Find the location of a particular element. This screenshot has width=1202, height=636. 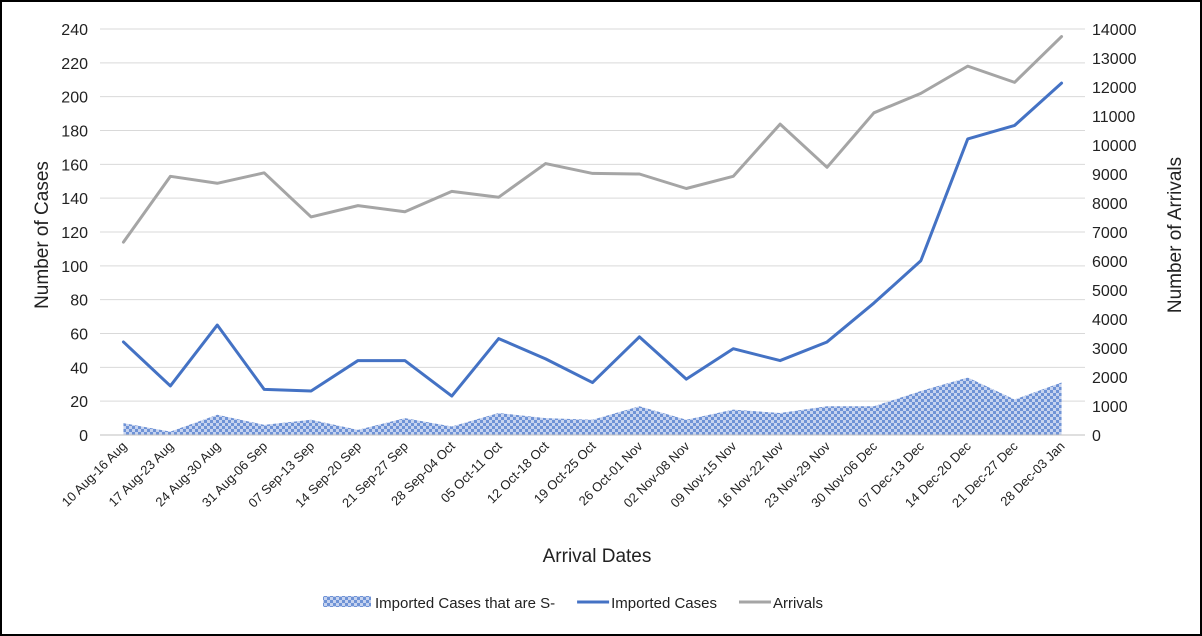

y2-tick-label: 5000 is located at coordinates (1110, 291).